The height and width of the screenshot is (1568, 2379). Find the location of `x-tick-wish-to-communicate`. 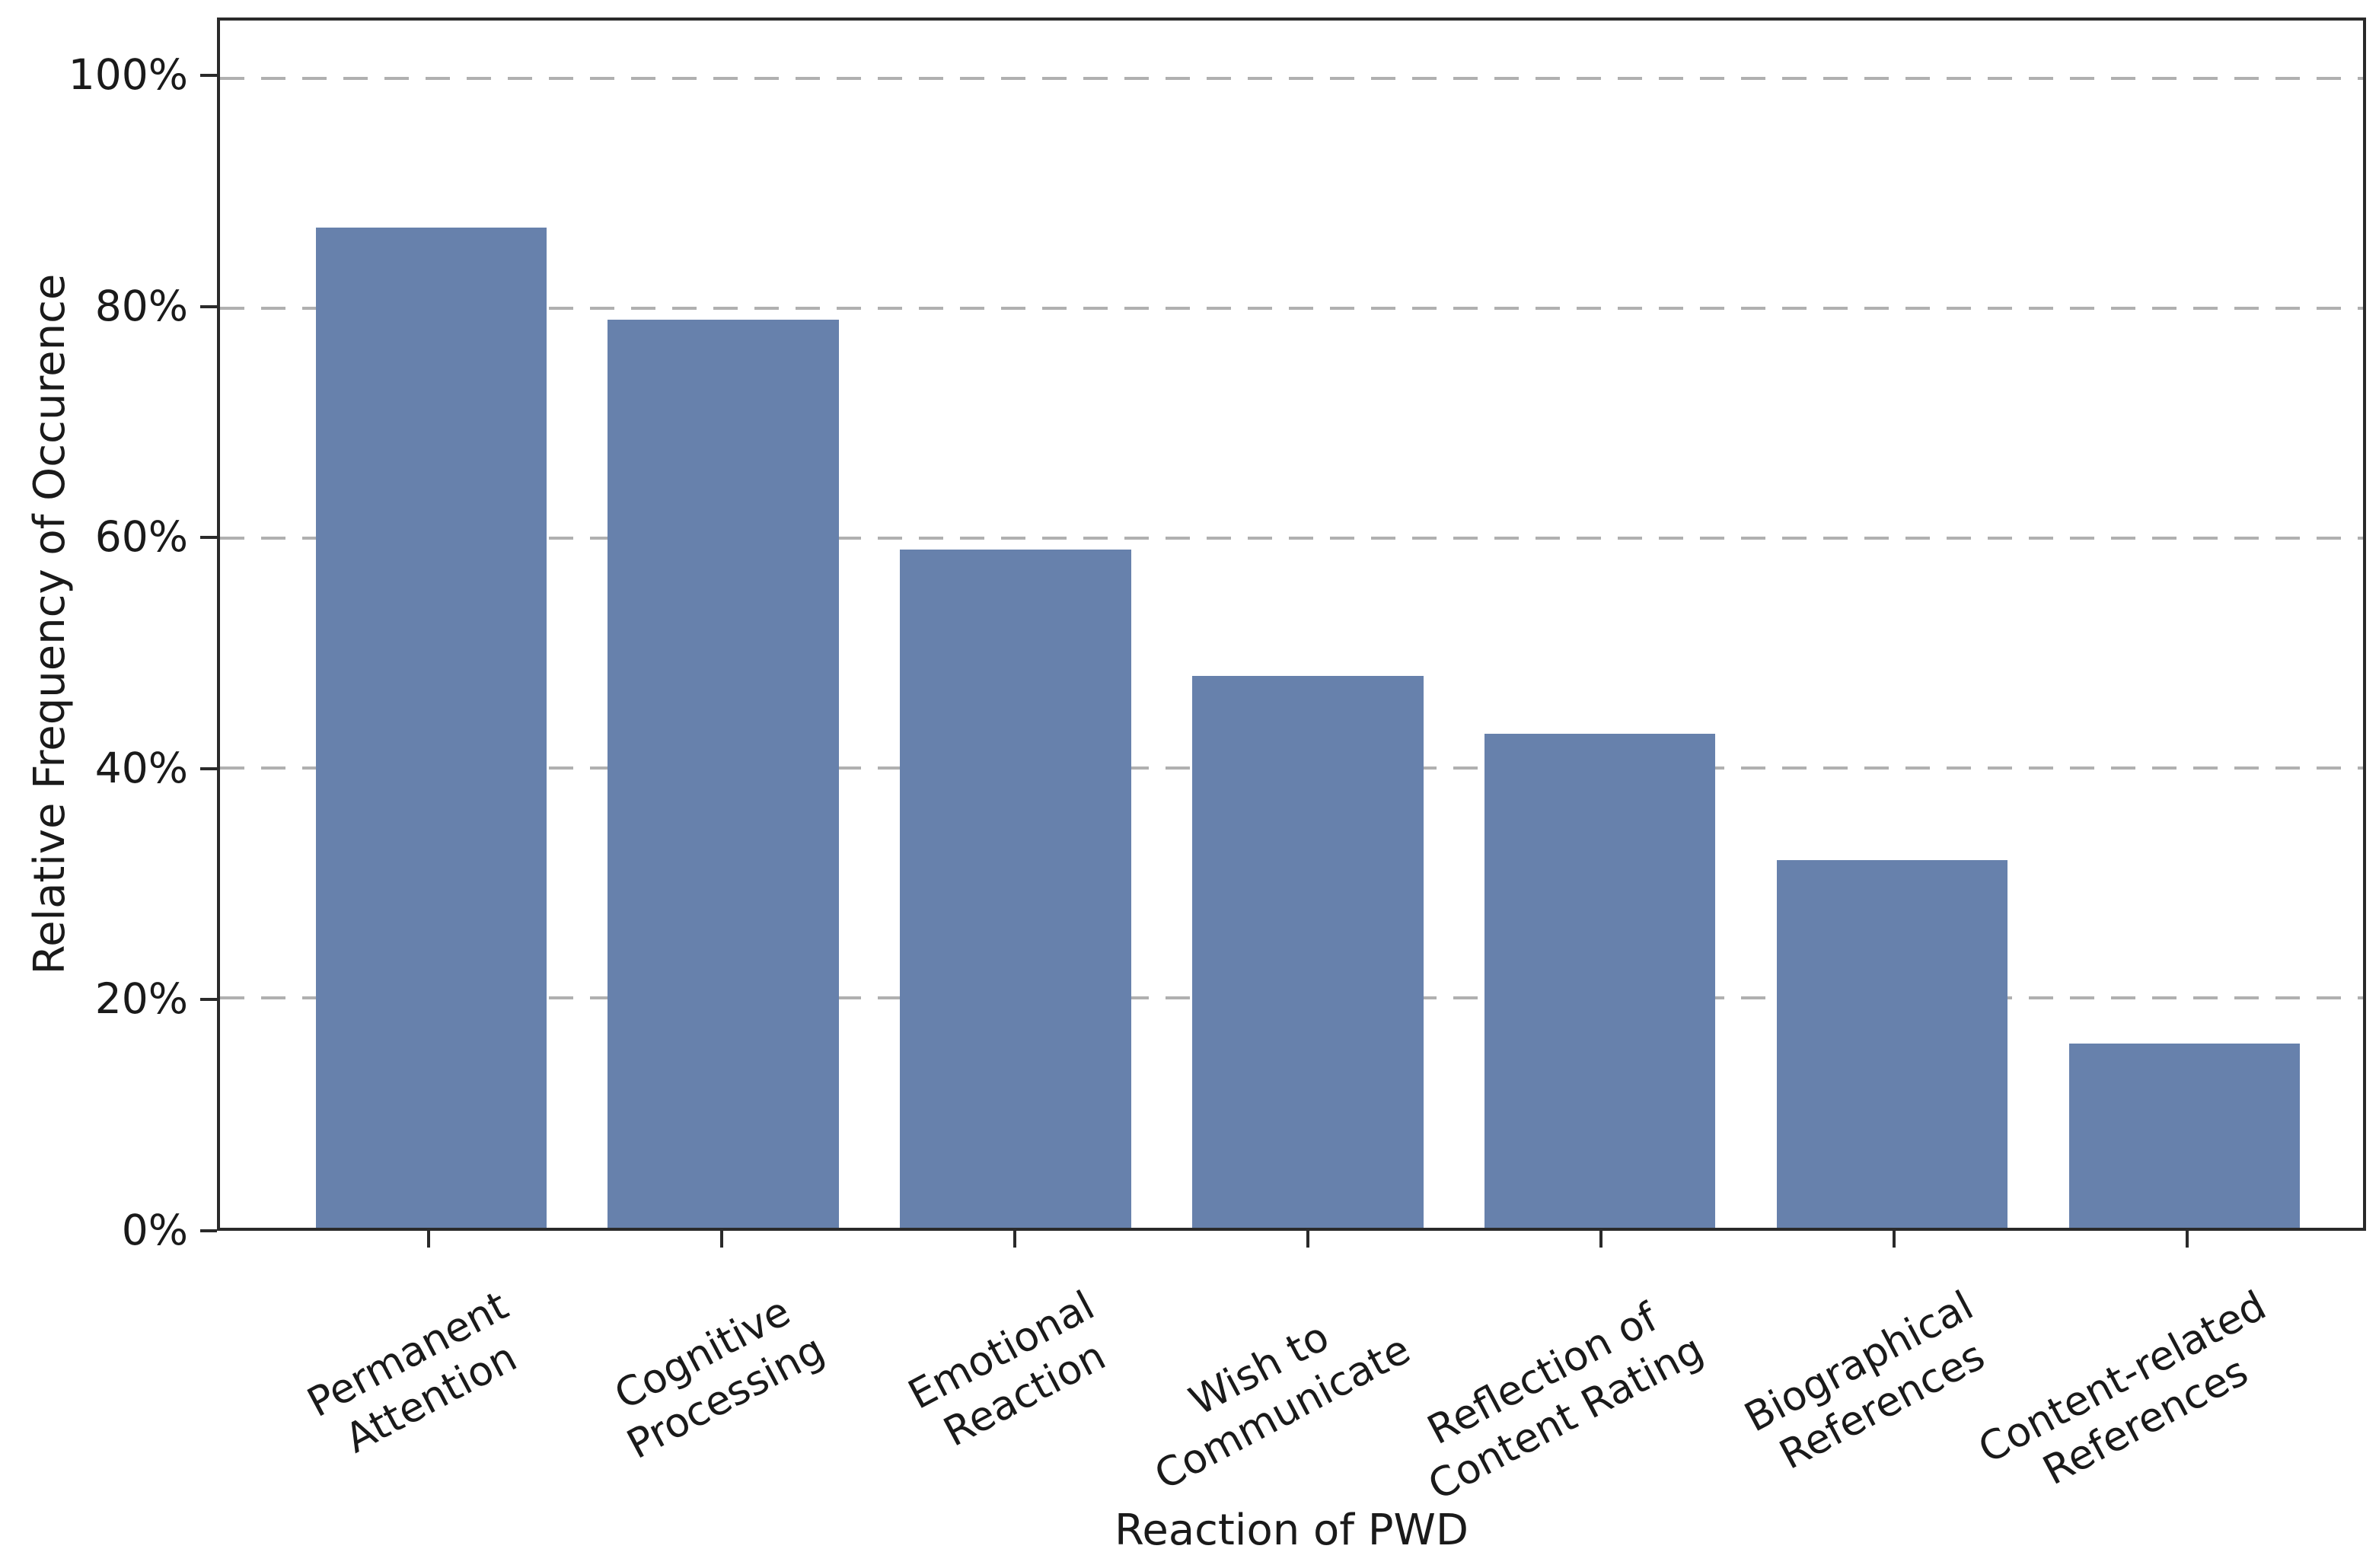

x-tick-wish-to-communicate is located at coordinates (1307, 1239).